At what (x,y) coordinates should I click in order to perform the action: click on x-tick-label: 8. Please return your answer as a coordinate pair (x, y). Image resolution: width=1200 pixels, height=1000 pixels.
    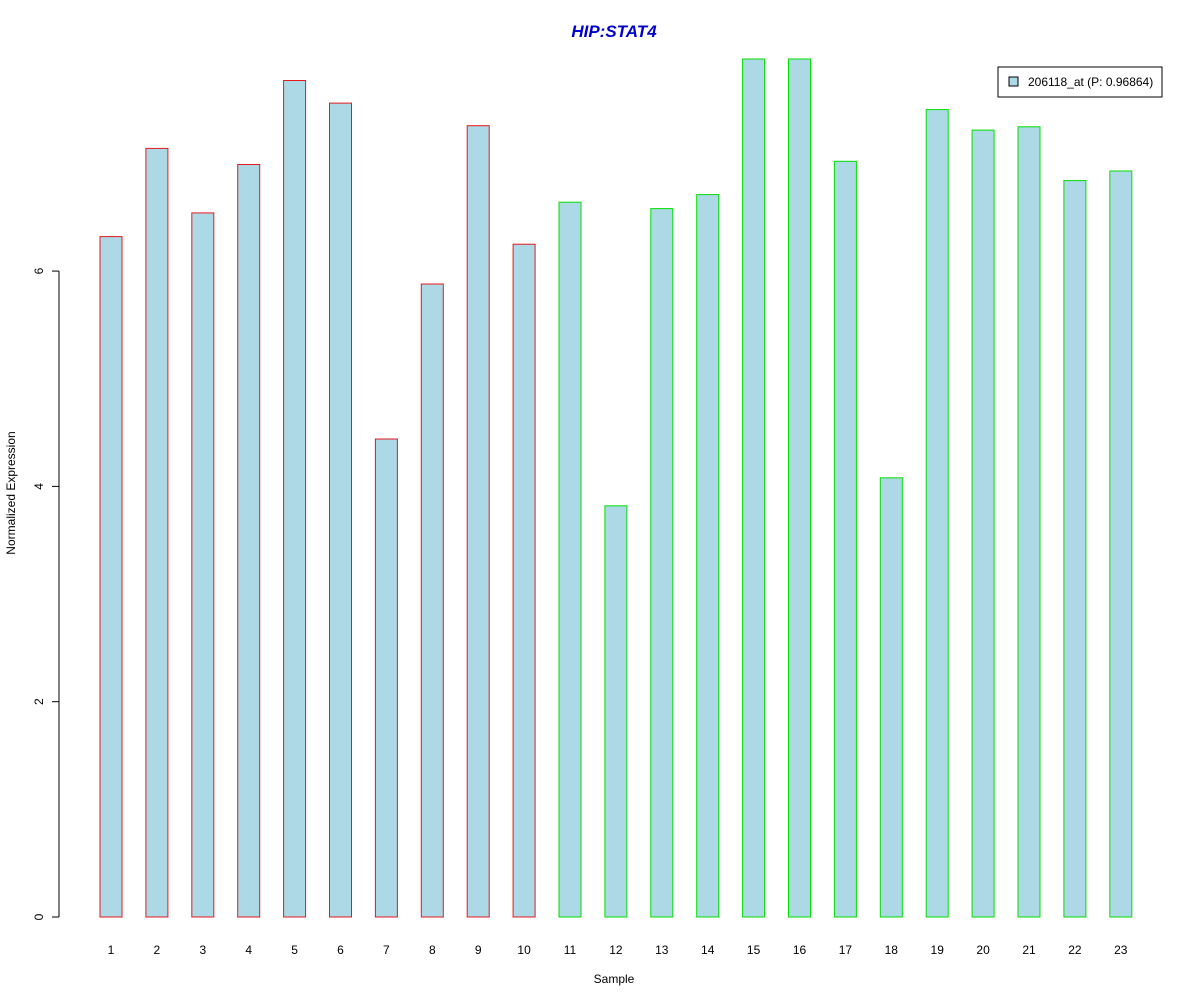
    Looking at the image, I should click on (432, 950).